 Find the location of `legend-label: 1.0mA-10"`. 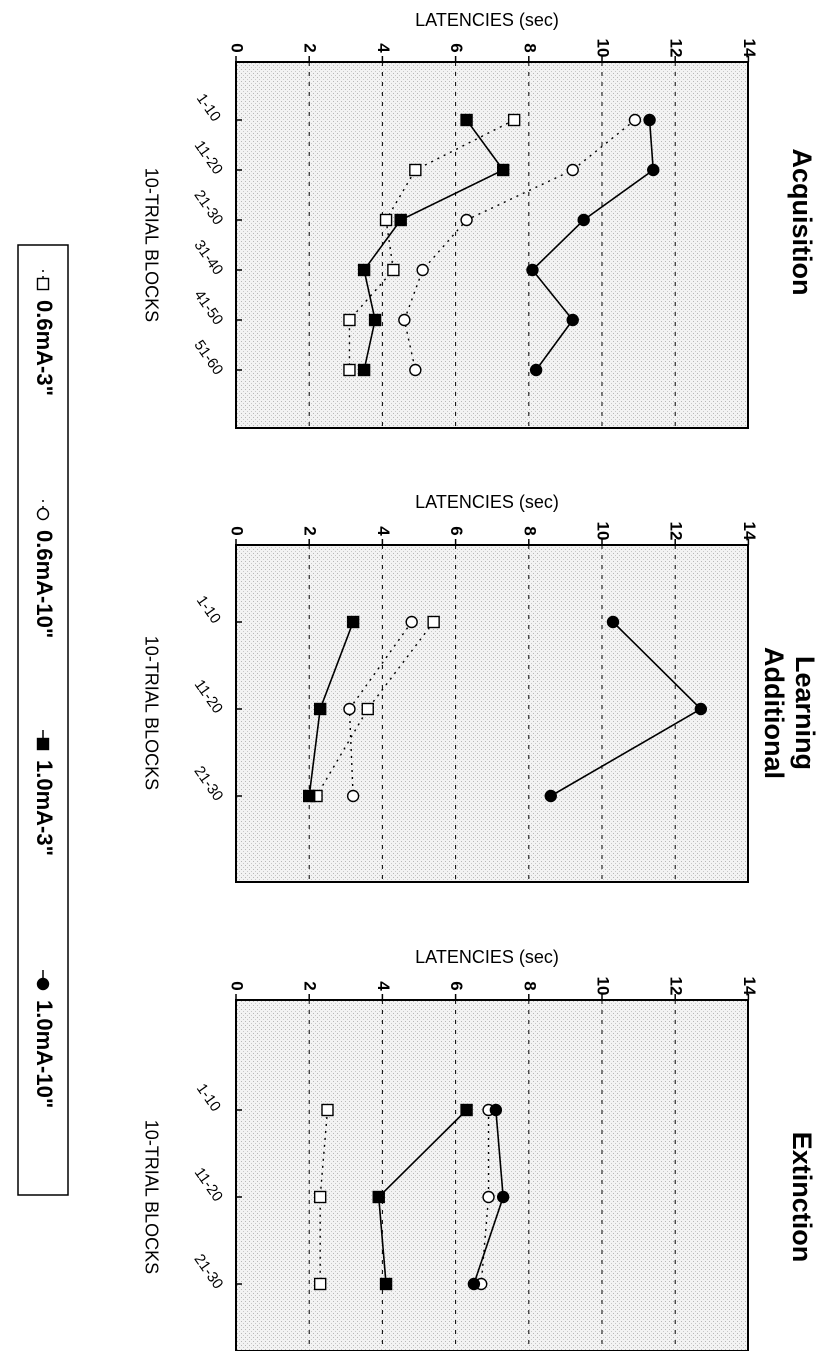

legend-label: 1.0mA-10" is located at coordinates (44, 1054).